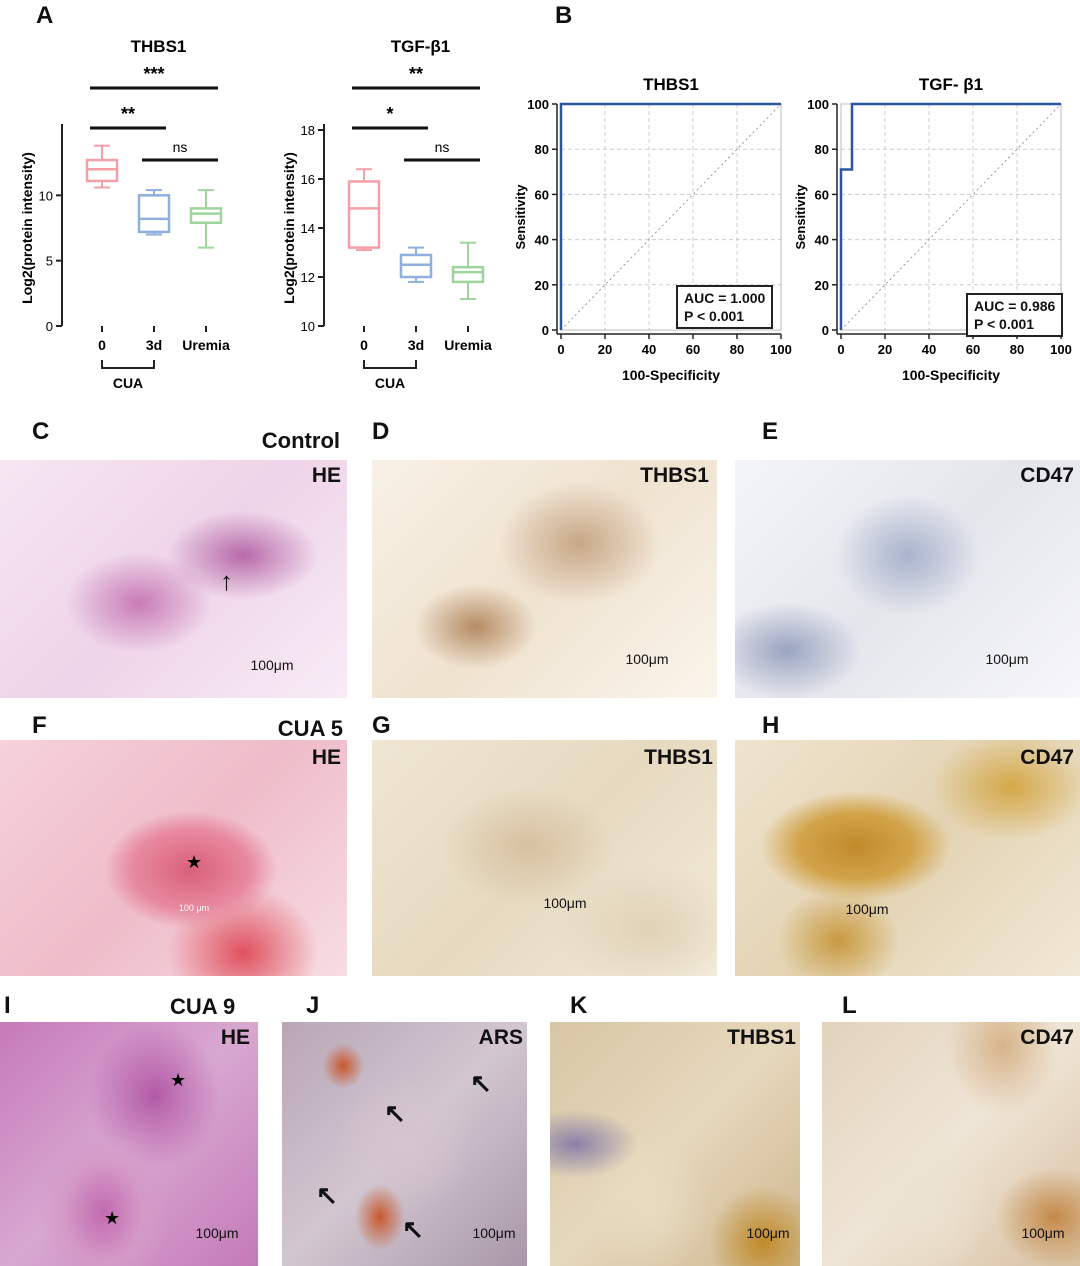  I want to click on y-tick-label: 14, so click(308, 228).